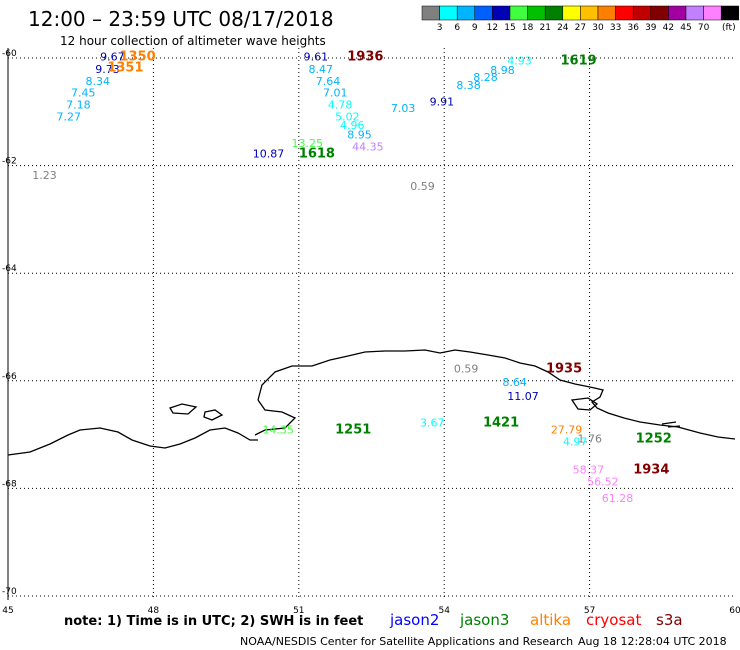  What do you see at coordinates (502, 70) in the screenshot?
I see `wave-height-value: 8.98` at bounding box center [502, 70].